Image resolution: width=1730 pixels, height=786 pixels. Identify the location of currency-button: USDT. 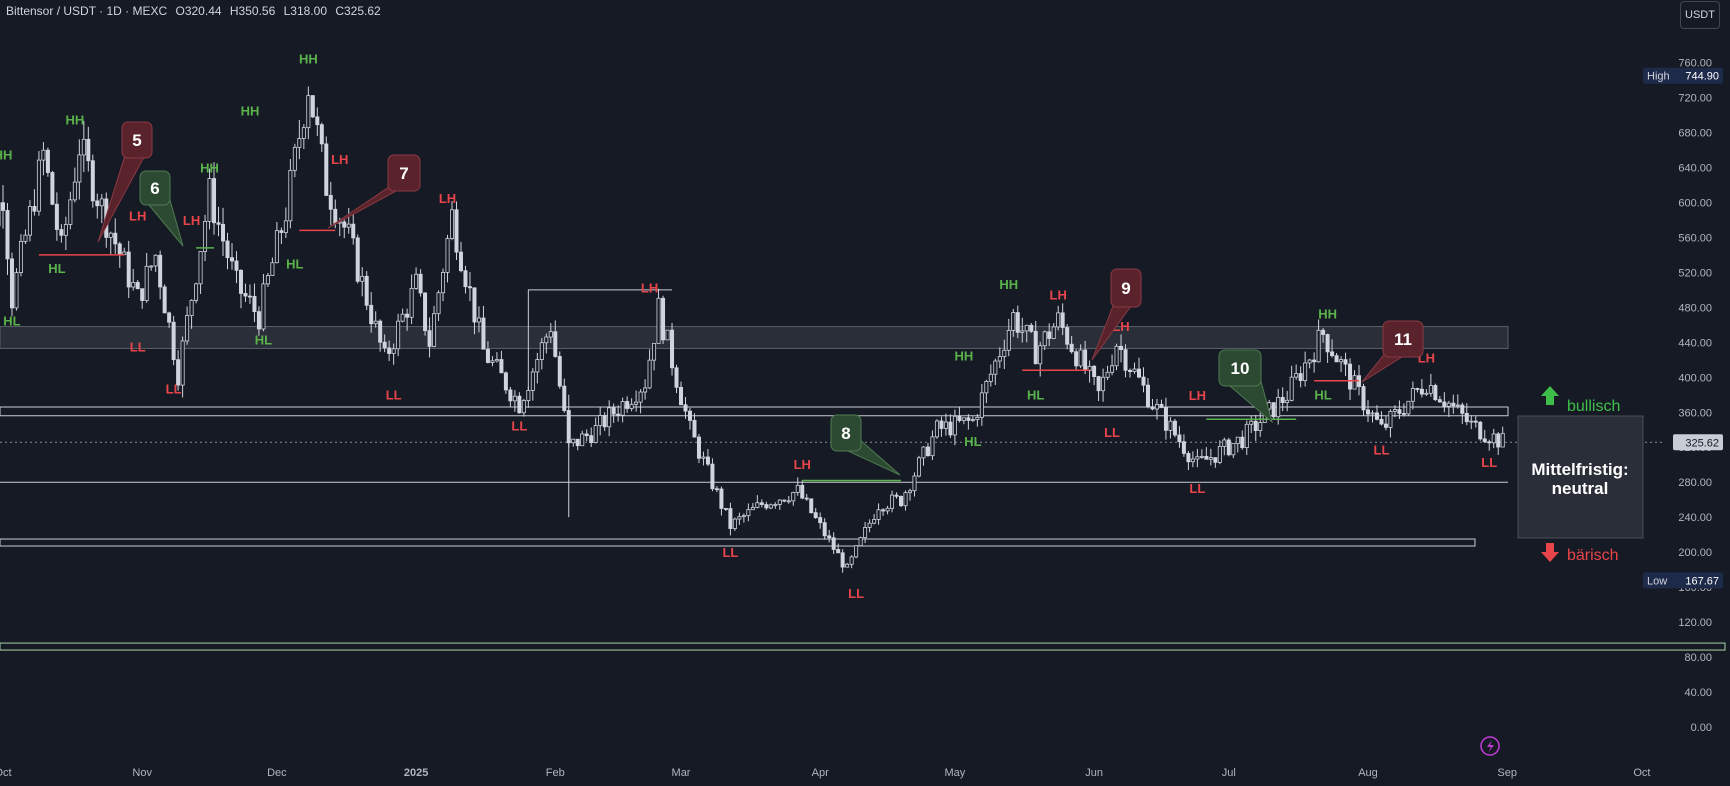
(1700, 15).